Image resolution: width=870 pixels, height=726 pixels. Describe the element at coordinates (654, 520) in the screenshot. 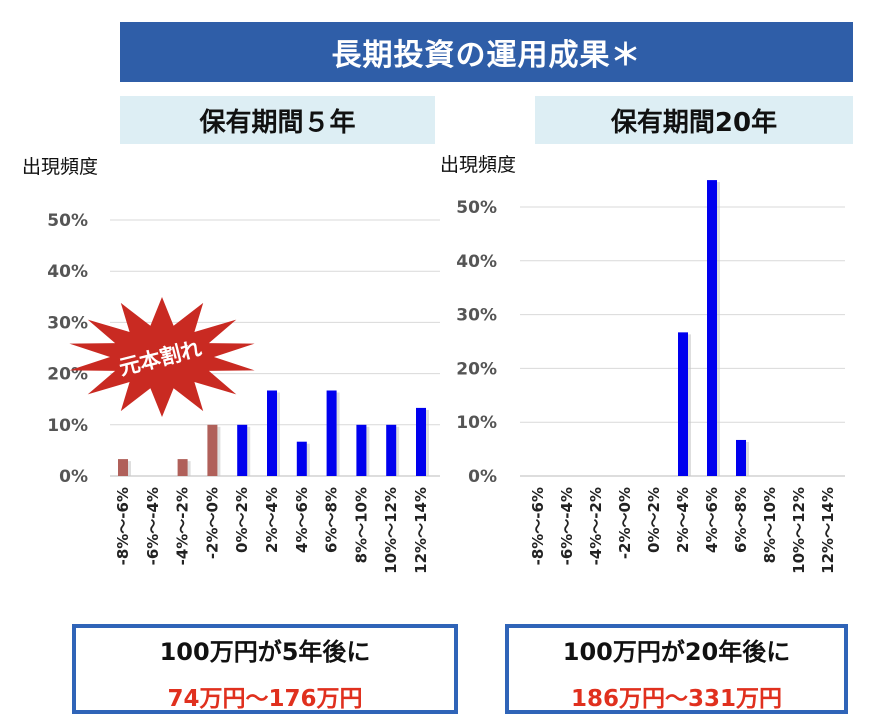

I see `right-xtick-label: 0%～2%` at that location.